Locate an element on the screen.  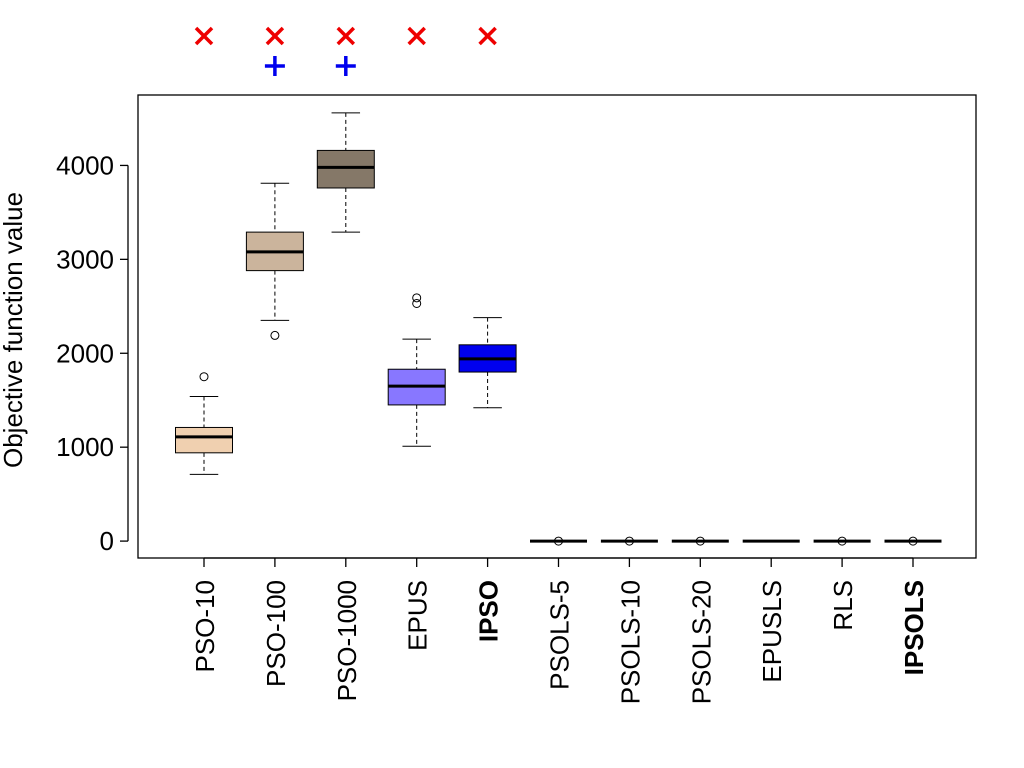
x-tick-label: IPSO is located at coordinates (489, 611).